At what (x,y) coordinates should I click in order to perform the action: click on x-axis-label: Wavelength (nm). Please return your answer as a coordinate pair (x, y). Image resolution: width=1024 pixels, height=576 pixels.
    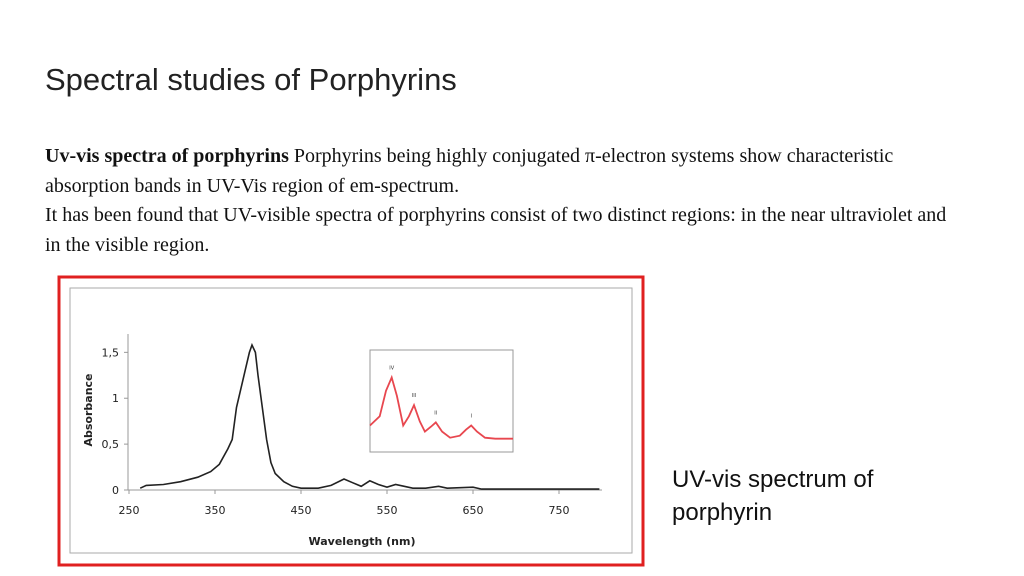
    Looking at the image, I should click on (362, 541).